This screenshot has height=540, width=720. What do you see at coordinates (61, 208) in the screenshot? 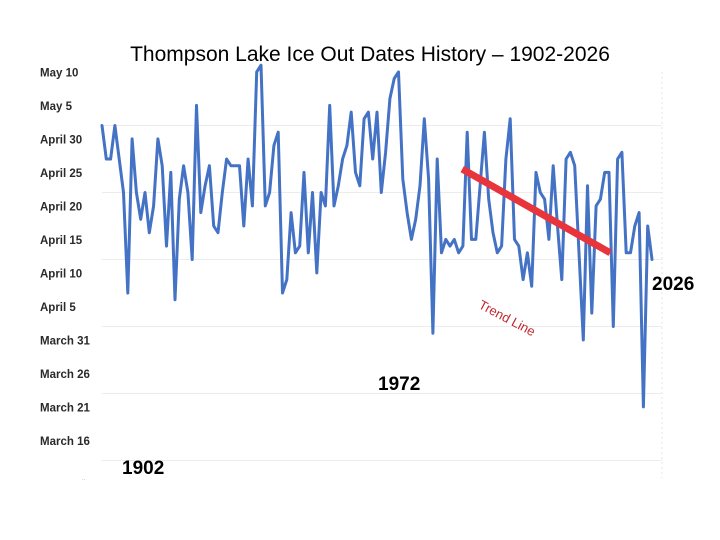
I see `y-tick-label: April 20` at bounding box center [61, 208].